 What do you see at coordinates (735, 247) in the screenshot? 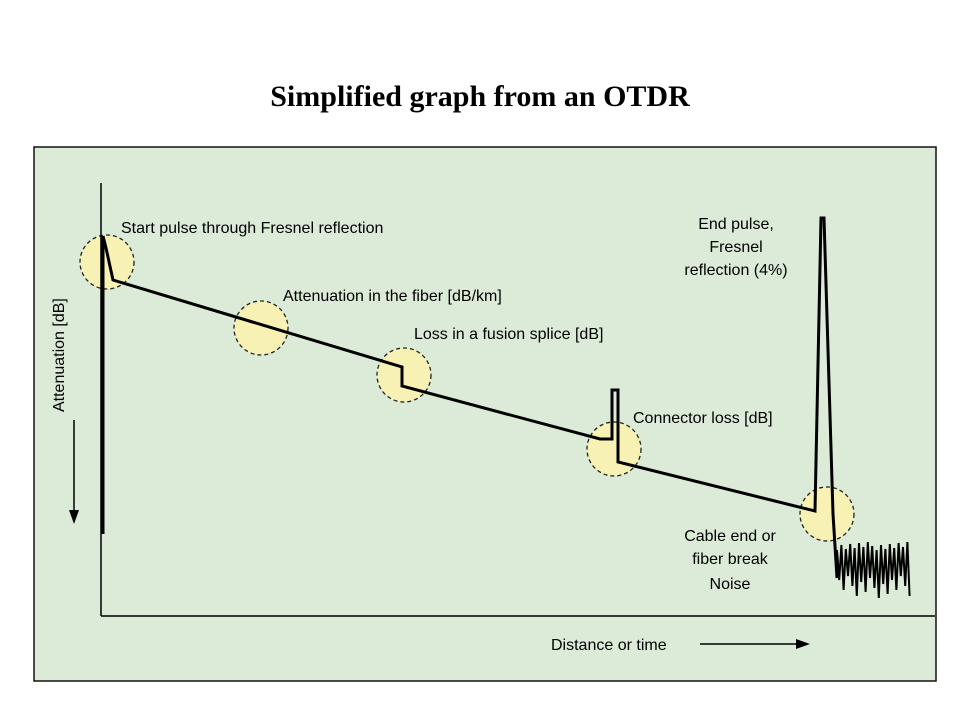
I see `end-pulse-label-line-2: Fresnel` at bounding box center [735, 247].